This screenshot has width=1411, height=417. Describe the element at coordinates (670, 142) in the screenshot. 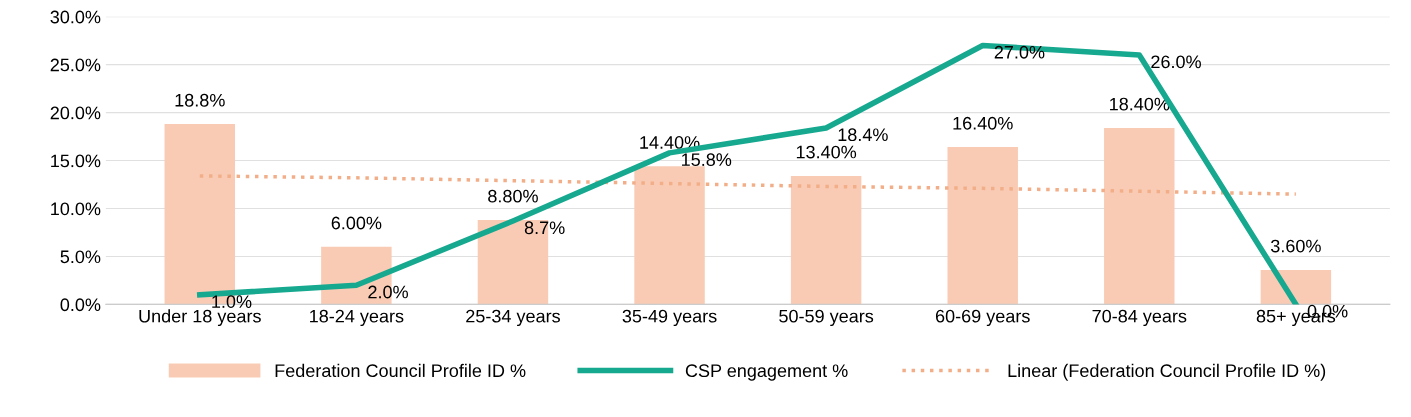

I see `data-label: 14.40%` at that location.